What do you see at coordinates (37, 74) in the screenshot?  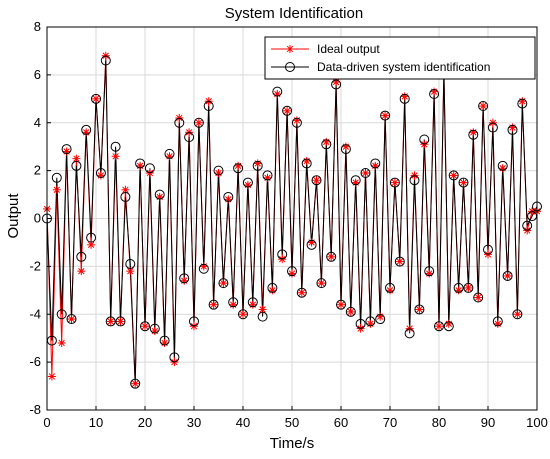 I see `y-tick-label: 6` at bounding box center [37, 74].